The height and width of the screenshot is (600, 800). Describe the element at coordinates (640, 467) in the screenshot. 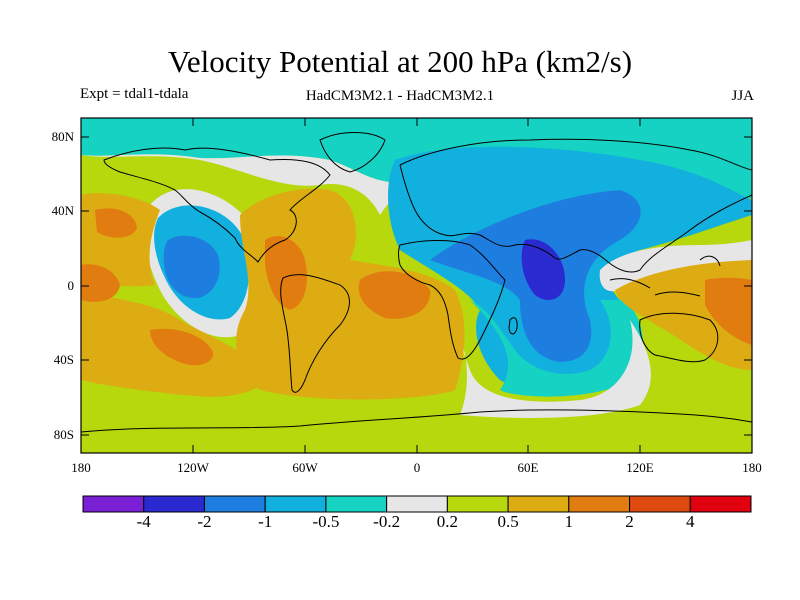

I see `lon-label-120e: 120E` at that location.